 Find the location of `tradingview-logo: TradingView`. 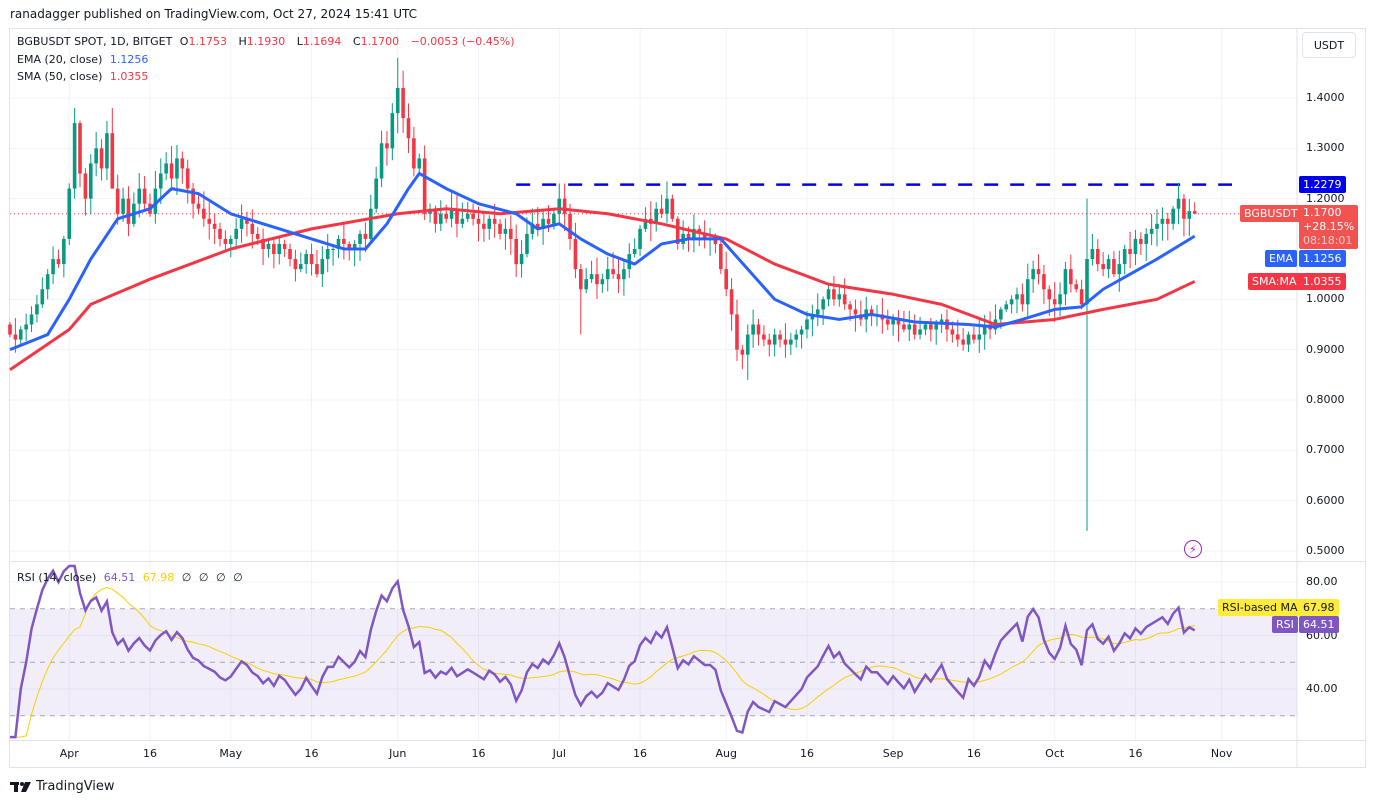

tradingview-logo: TradingView is located at coordinates (62, 786).